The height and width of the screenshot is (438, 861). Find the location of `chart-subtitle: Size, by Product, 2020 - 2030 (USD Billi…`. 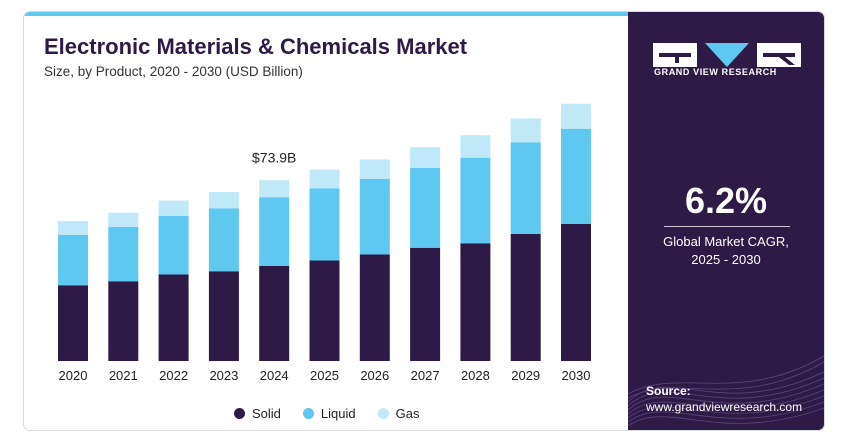

chart-subtitle: Size, by Product, 2020 - 2030 (USD Billi… is located at coordinates (173, 71).